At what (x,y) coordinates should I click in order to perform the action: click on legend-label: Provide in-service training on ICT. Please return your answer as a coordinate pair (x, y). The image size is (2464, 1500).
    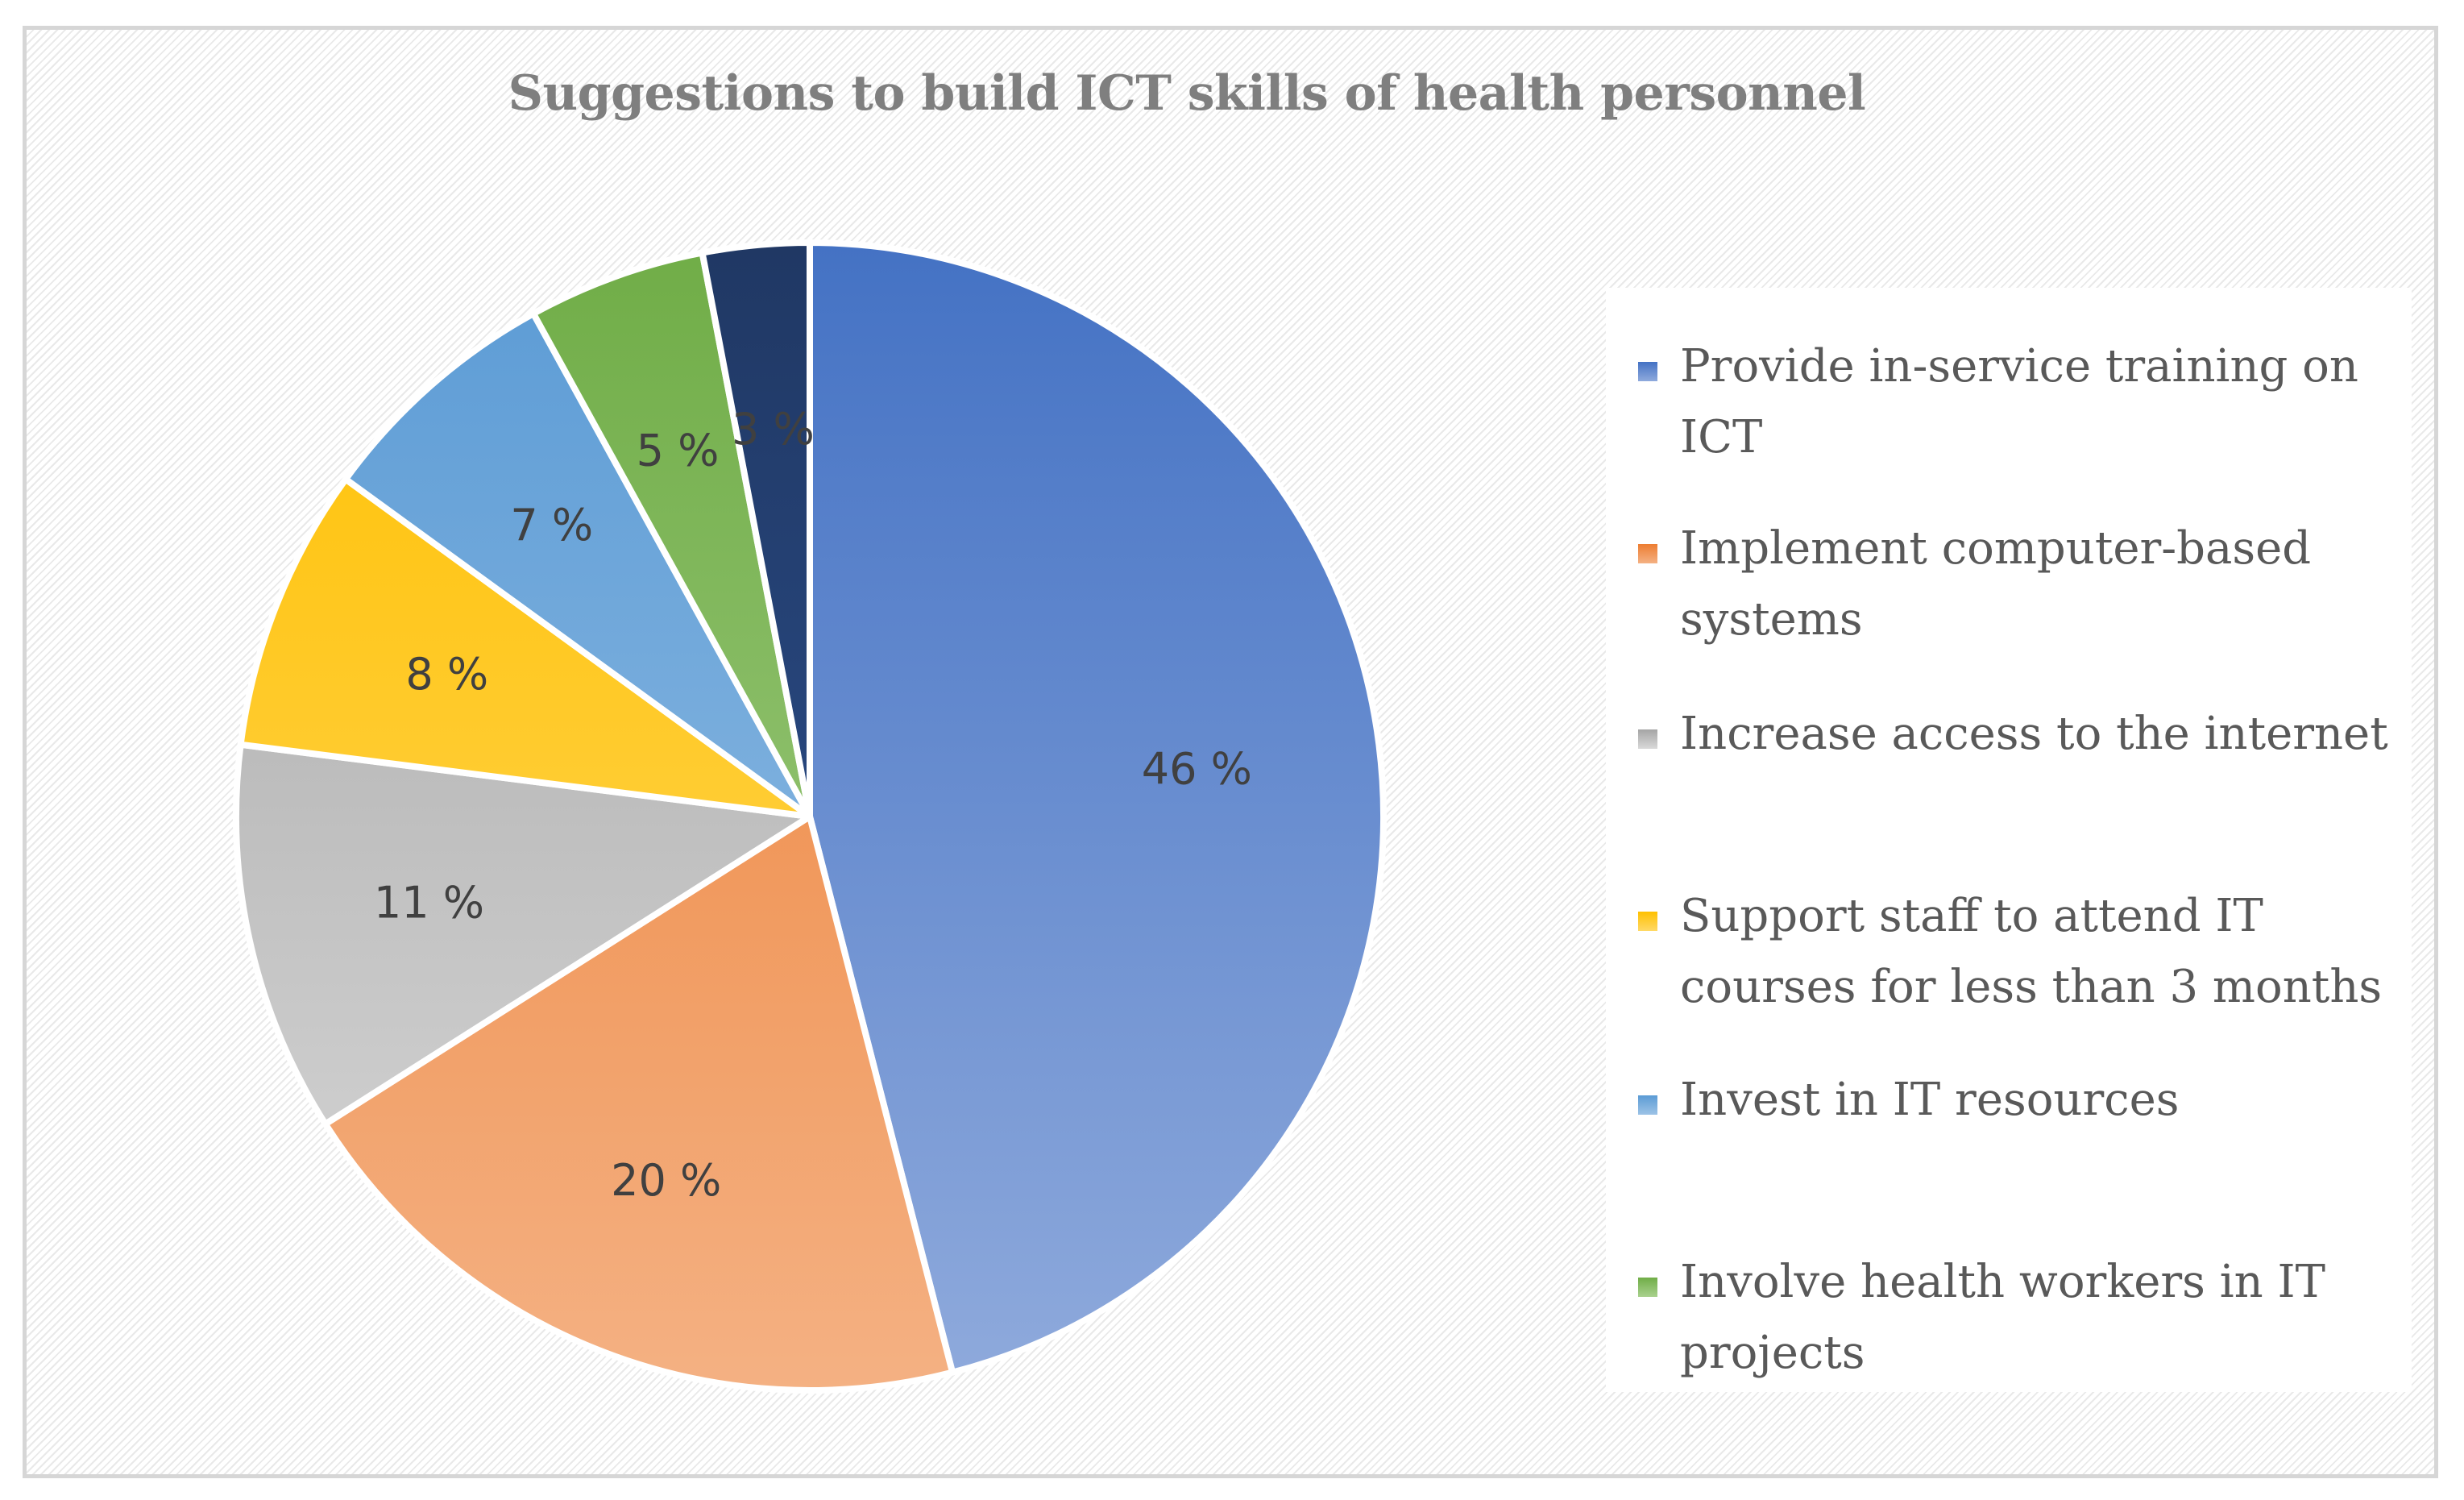
    Looking at the image, I should click on (2019, 401).